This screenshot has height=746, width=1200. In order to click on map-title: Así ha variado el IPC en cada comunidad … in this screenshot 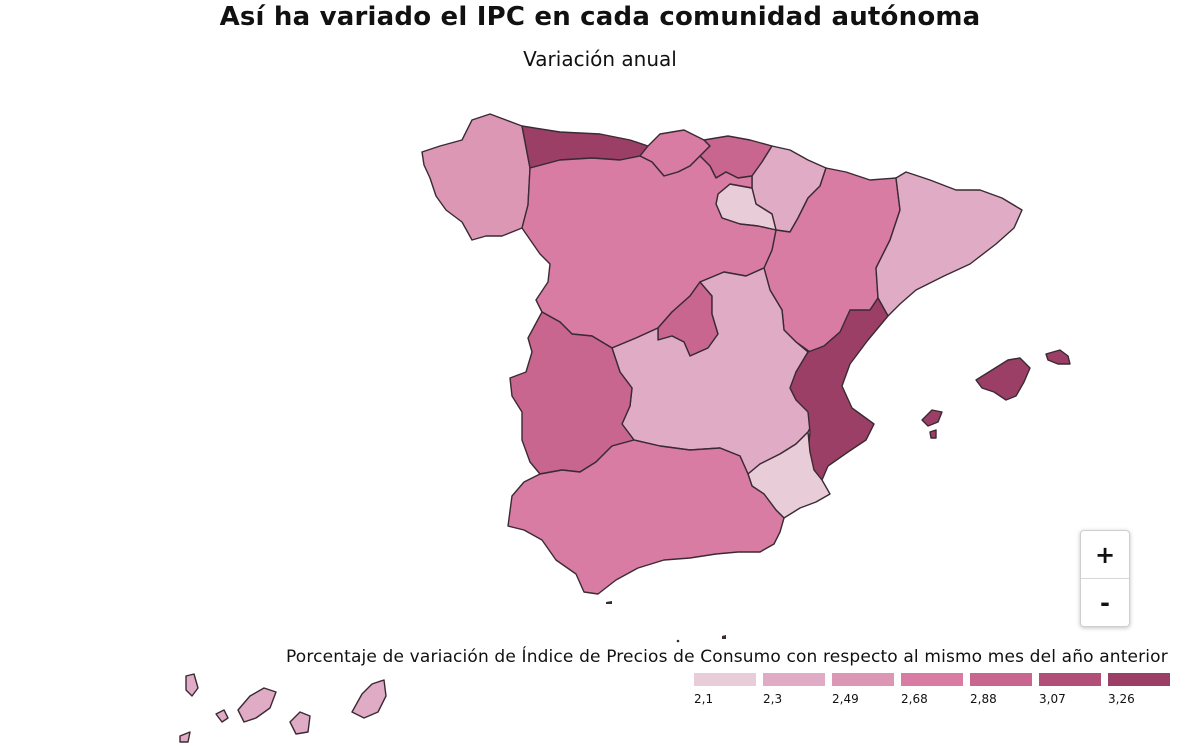, I will do `click(600, 17)`.